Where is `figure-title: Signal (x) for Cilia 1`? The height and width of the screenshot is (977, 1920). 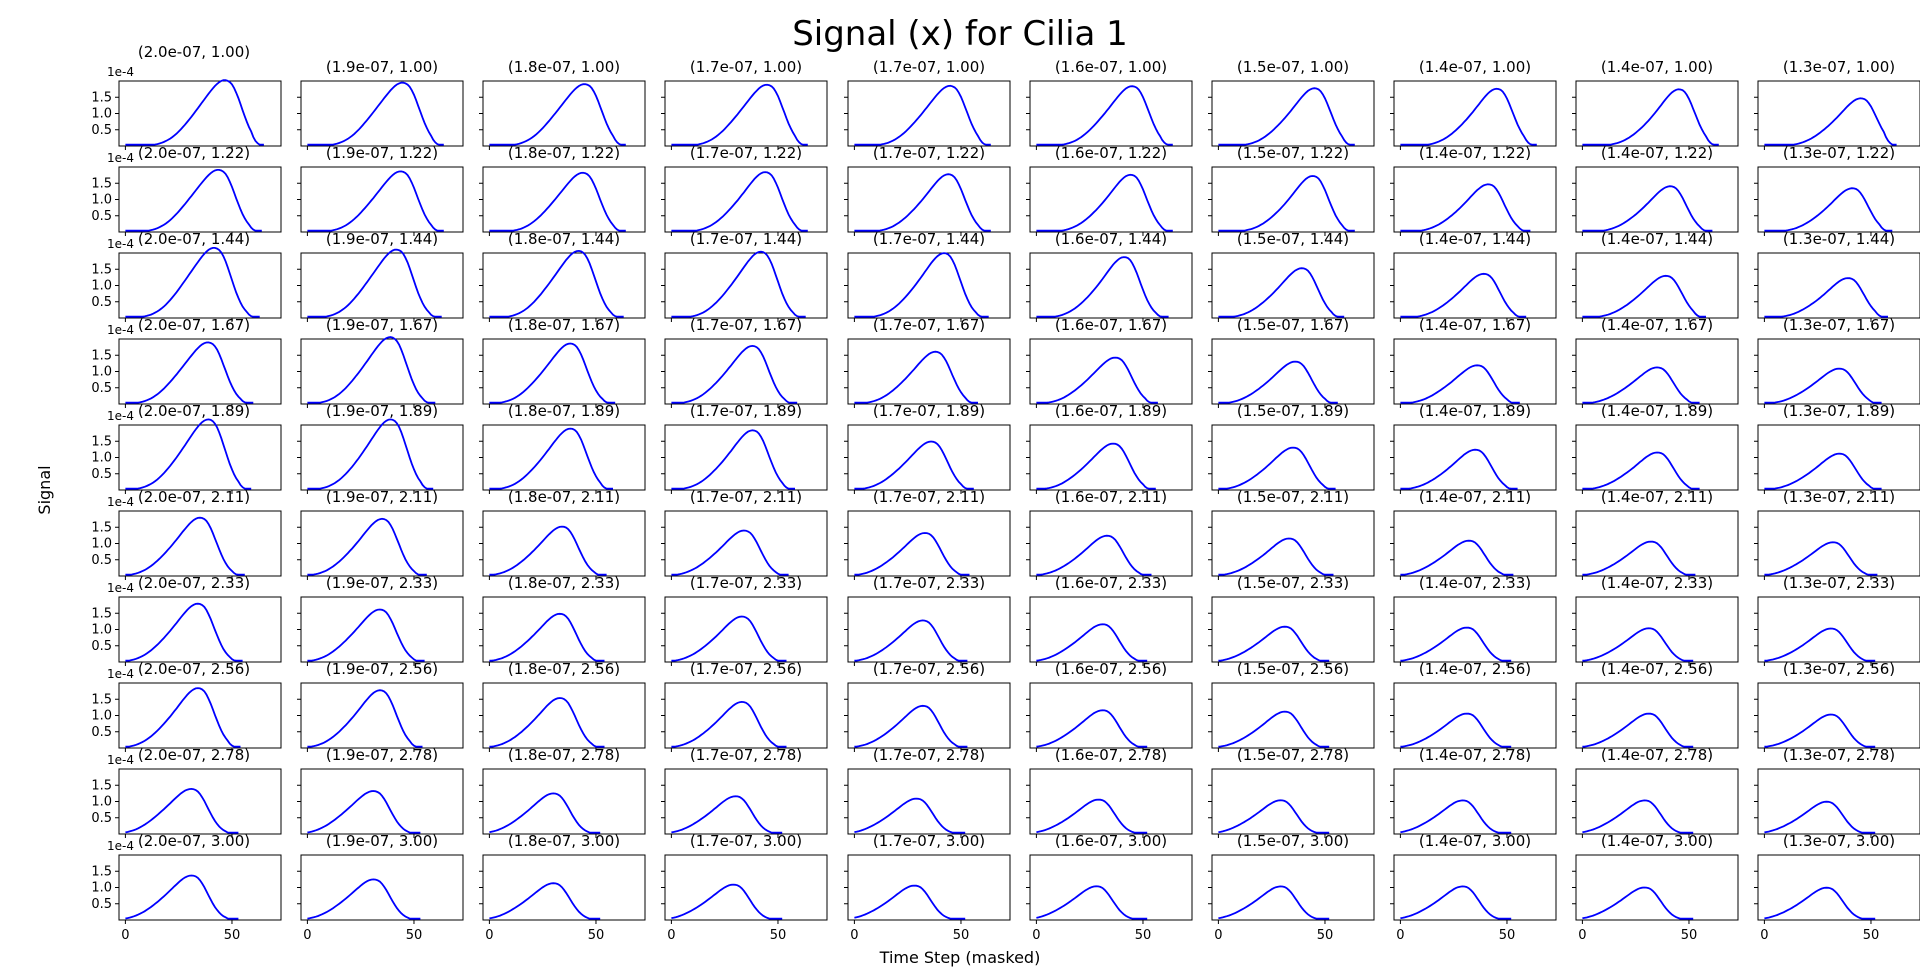 figure-title: Signal (x) for Cilia 1 is located at coordinates (960, 34).